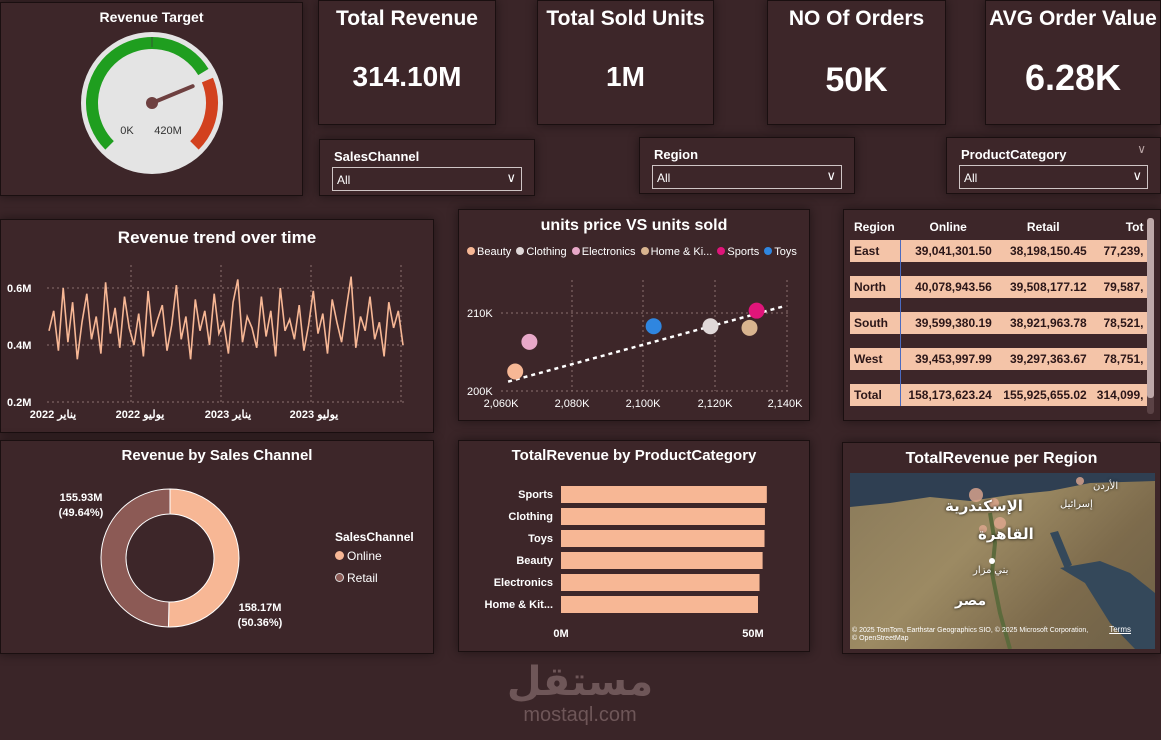  What do you see at coordinates (1043, 359) in the screenshot?
I see `table-cell: 39,297,363.67` at bounding box center [1043, 359].